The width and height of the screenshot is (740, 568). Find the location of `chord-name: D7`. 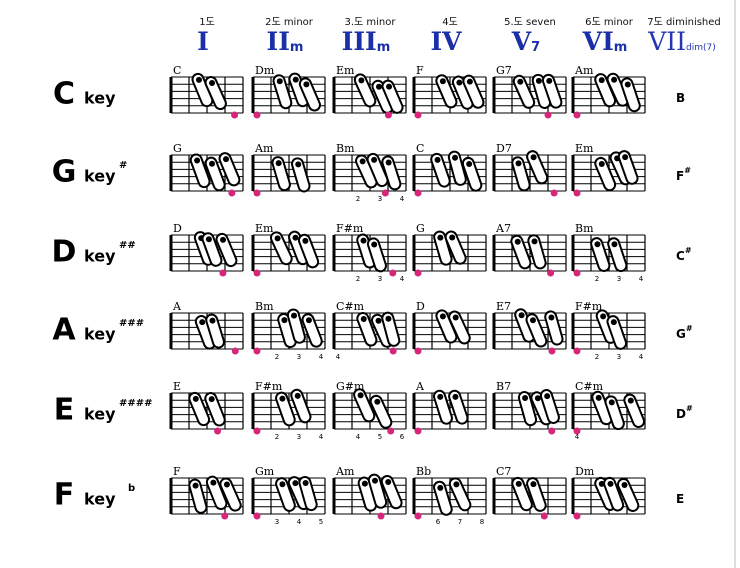

chord-name: D7 is located at coordinates (504, 148).